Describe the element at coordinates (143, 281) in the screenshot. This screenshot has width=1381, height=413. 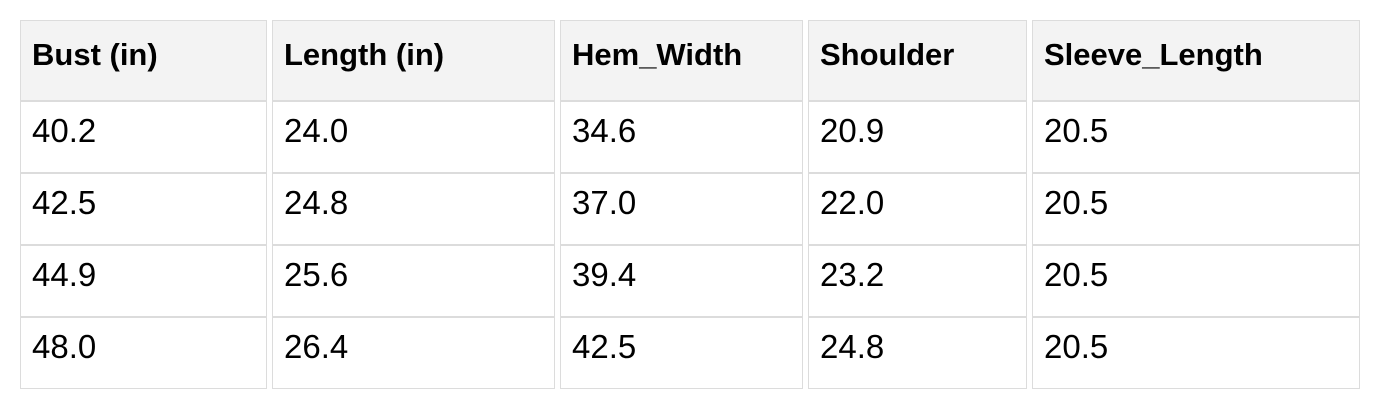
I see `table-cell: 44.9` at that location.